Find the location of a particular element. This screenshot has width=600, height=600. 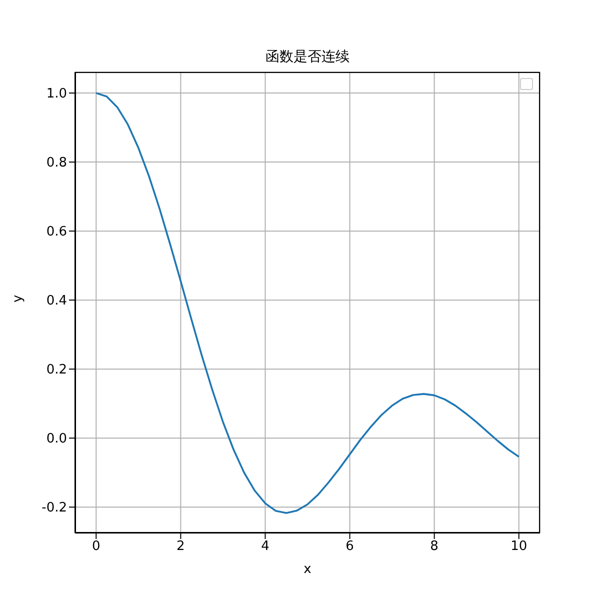

x-tick-label: 6 is located at coordinates (350, 546).